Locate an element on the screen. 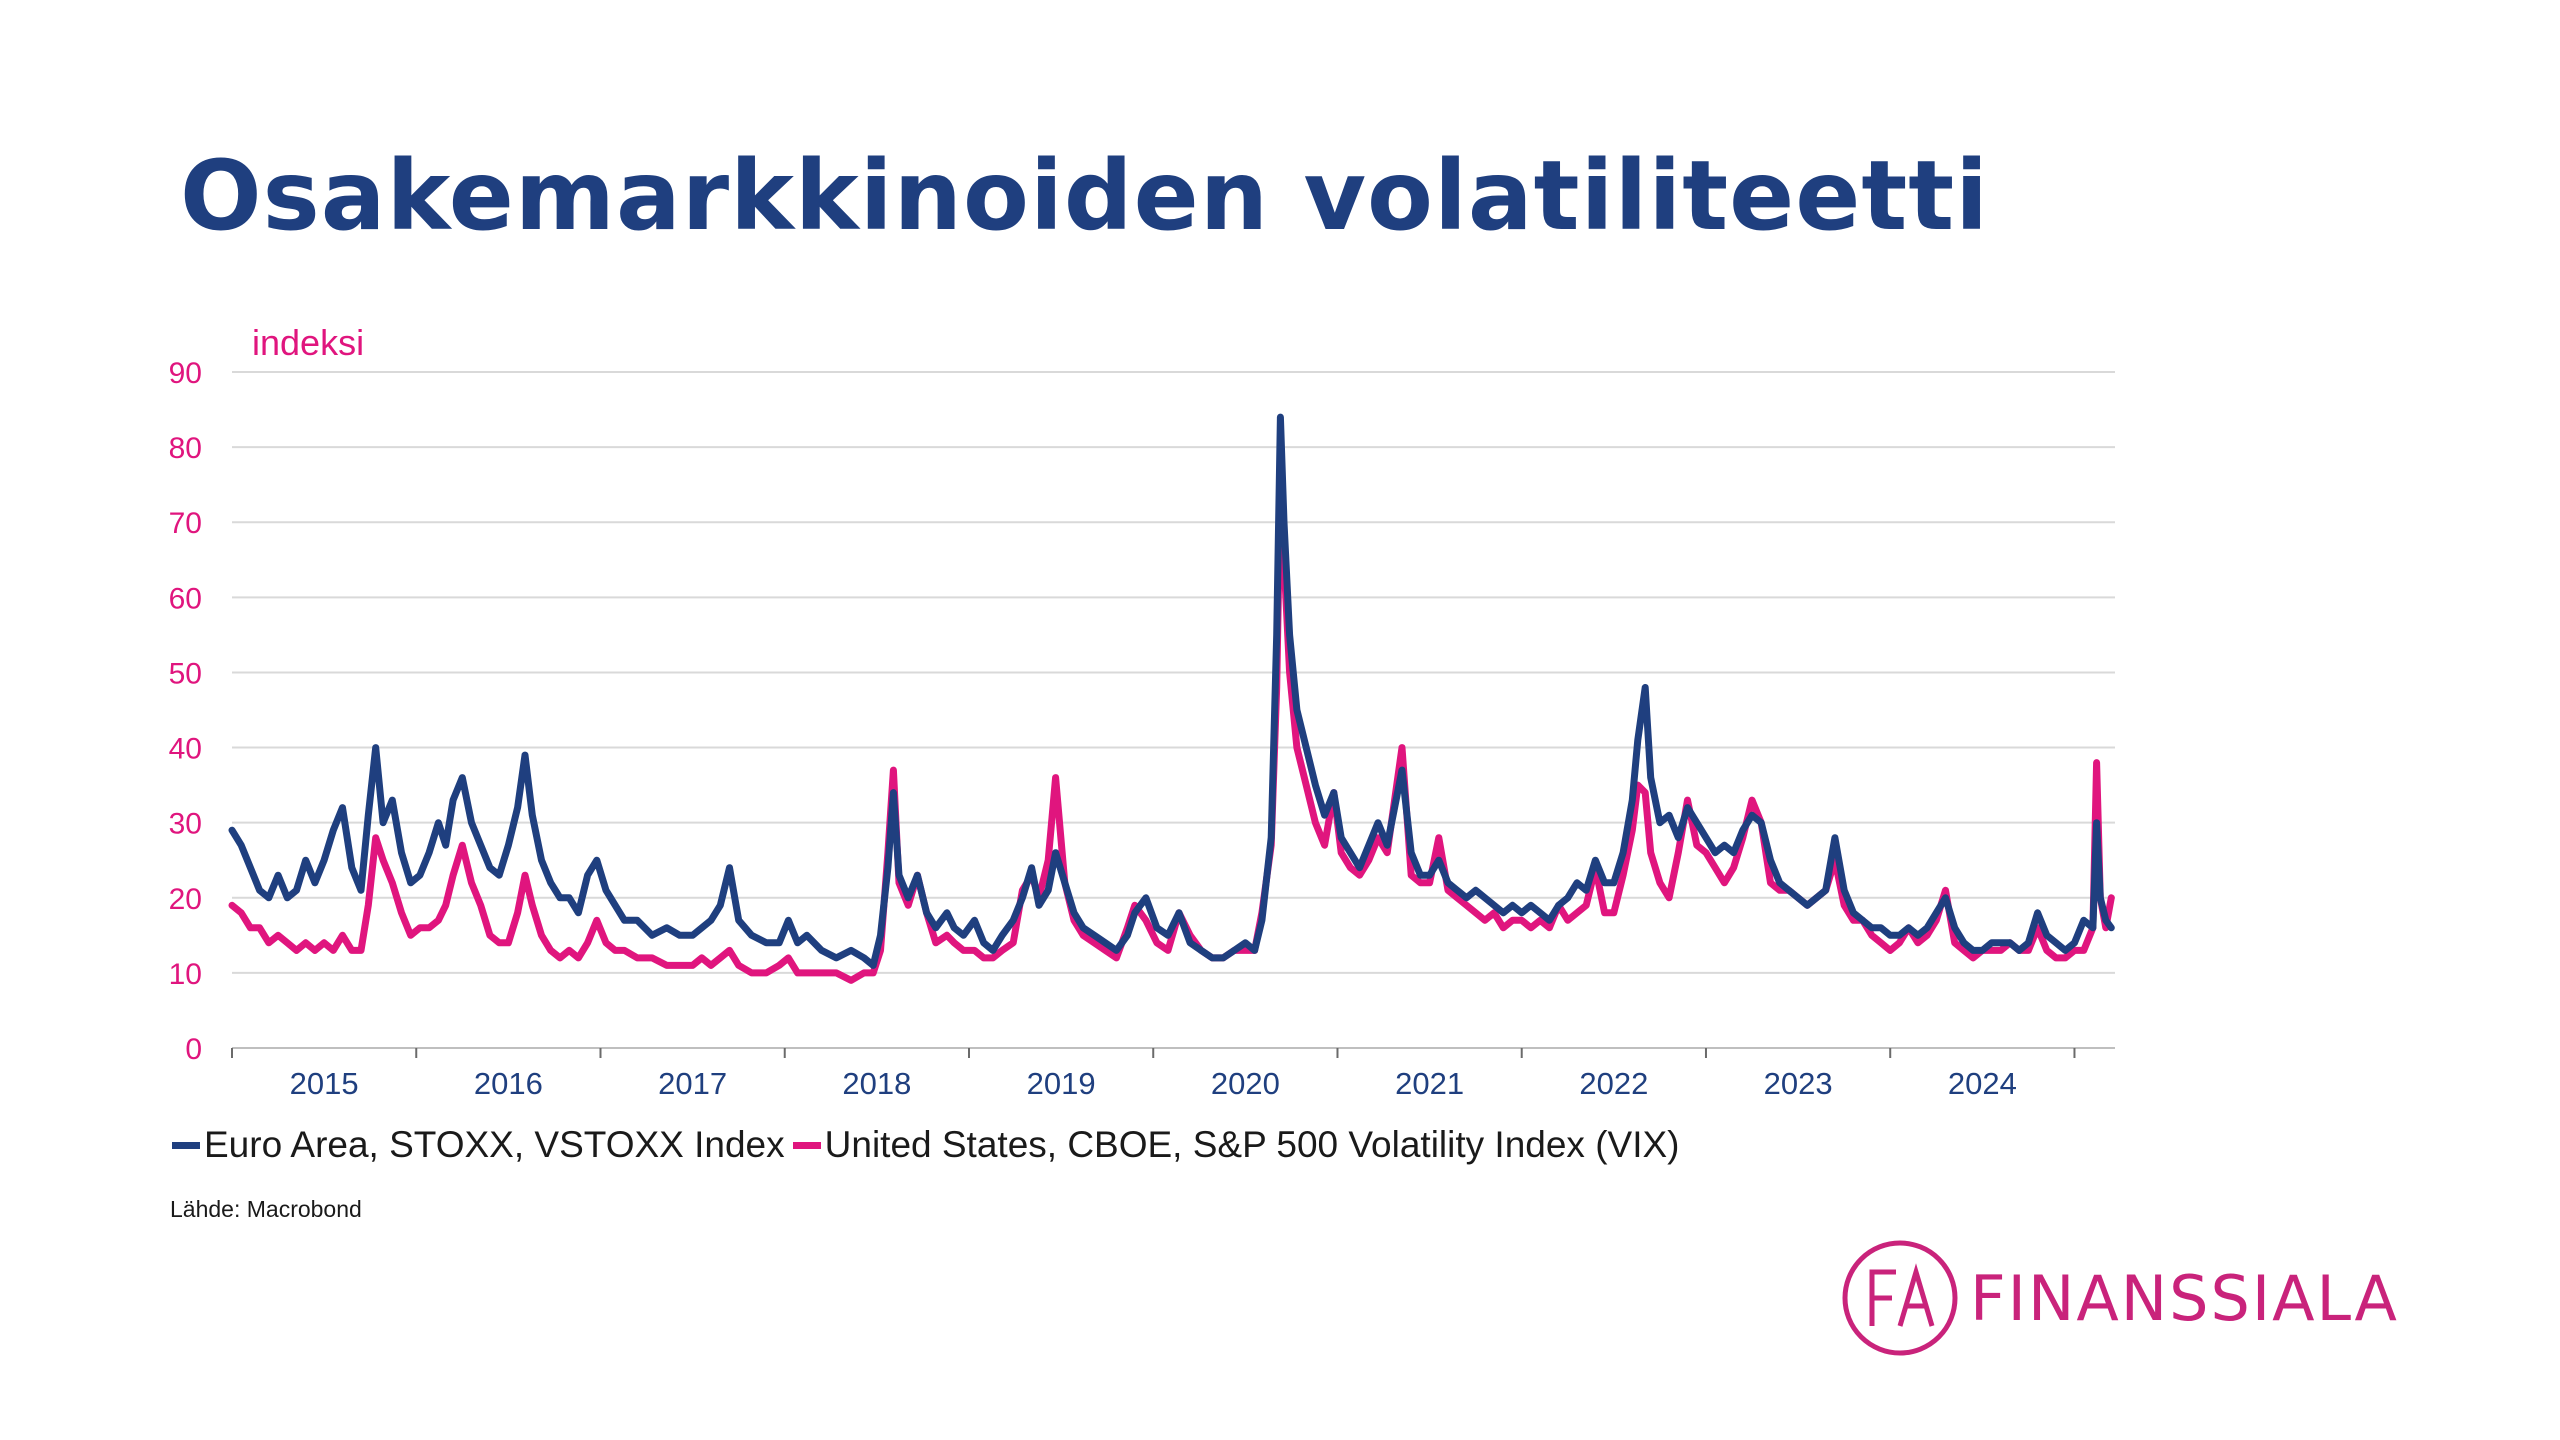 This screenshot has width=2560, height=1440. y-tick-label: 10 is located at coordinates (185, 974).